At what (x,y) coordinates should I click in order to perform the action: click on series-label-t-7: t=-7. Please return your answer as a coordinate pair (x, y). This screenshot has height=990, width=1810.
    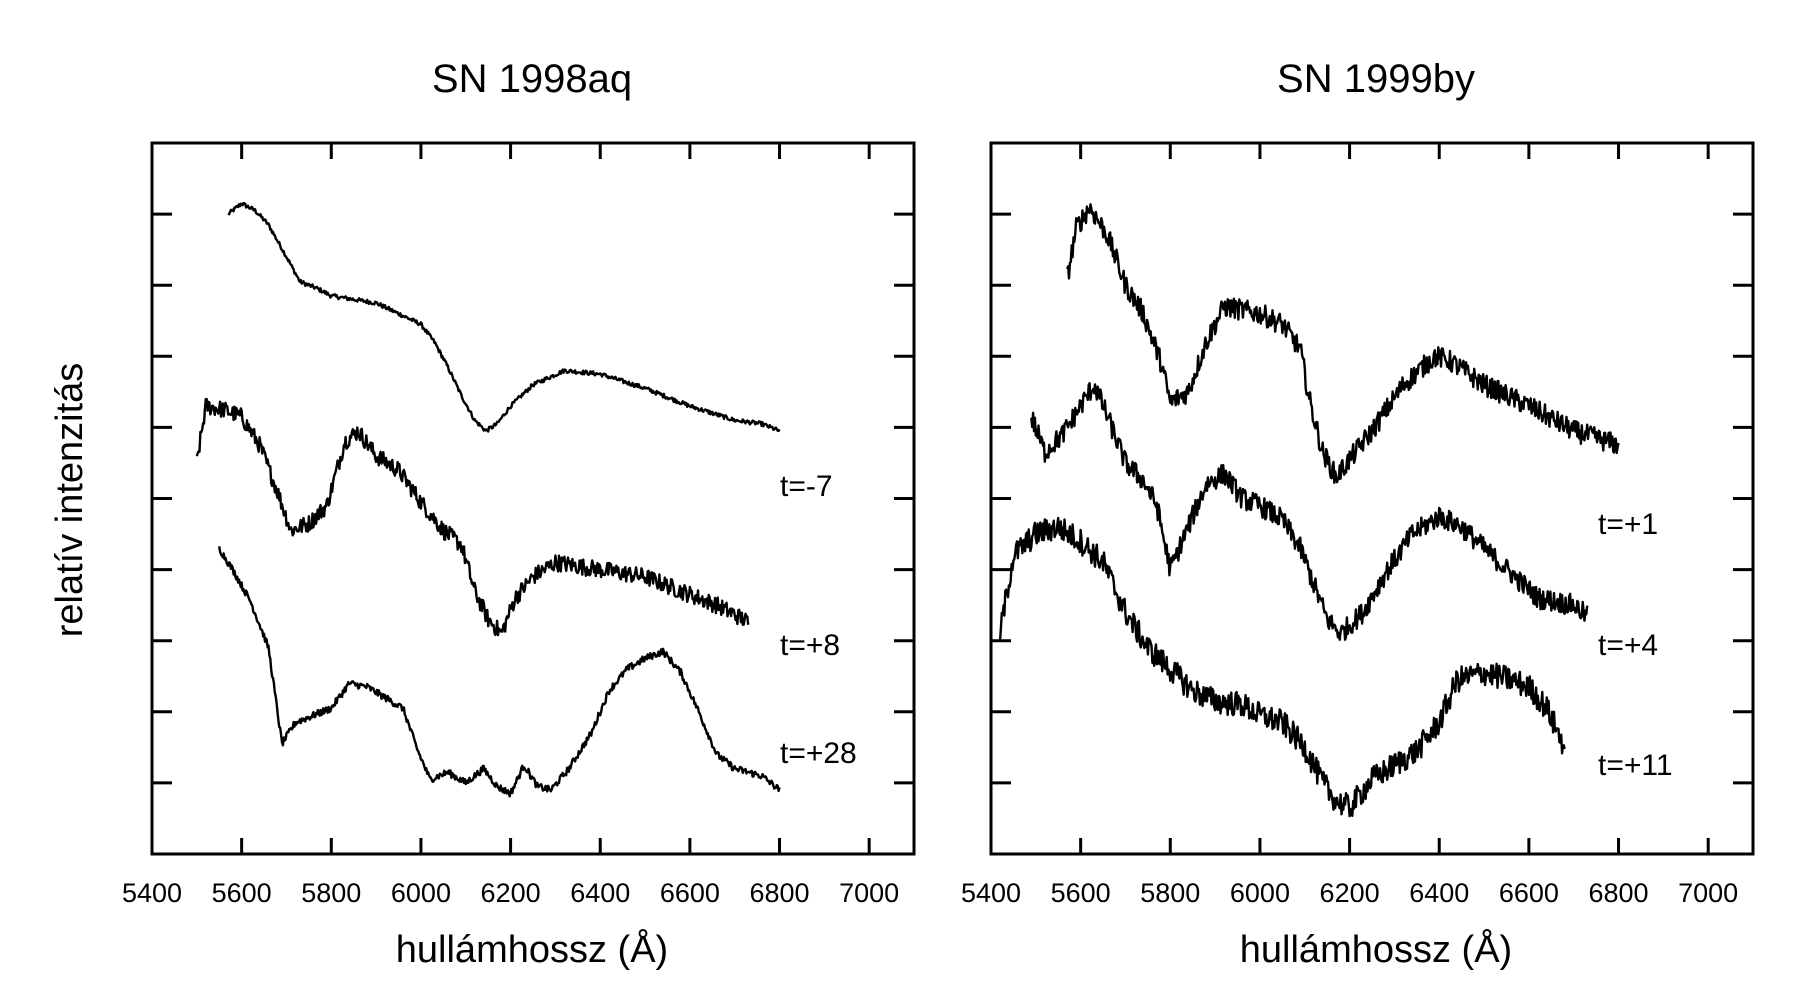
    Looking at the image, I should click on (806, 486).